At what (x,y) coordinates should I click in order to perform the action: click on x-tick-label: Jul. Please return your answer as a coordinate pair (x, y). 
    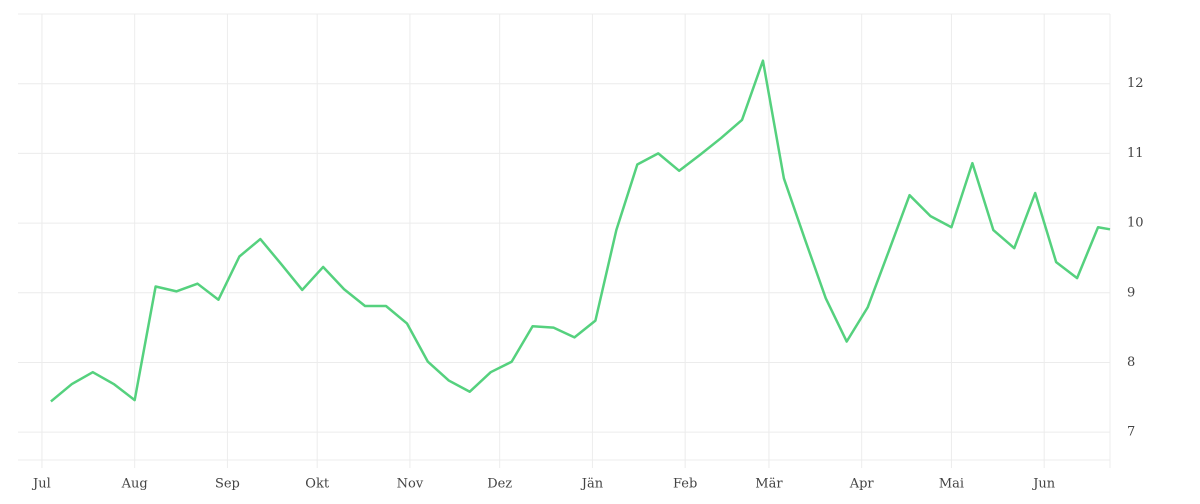
    Looking at the image, I should click on (41, 484).